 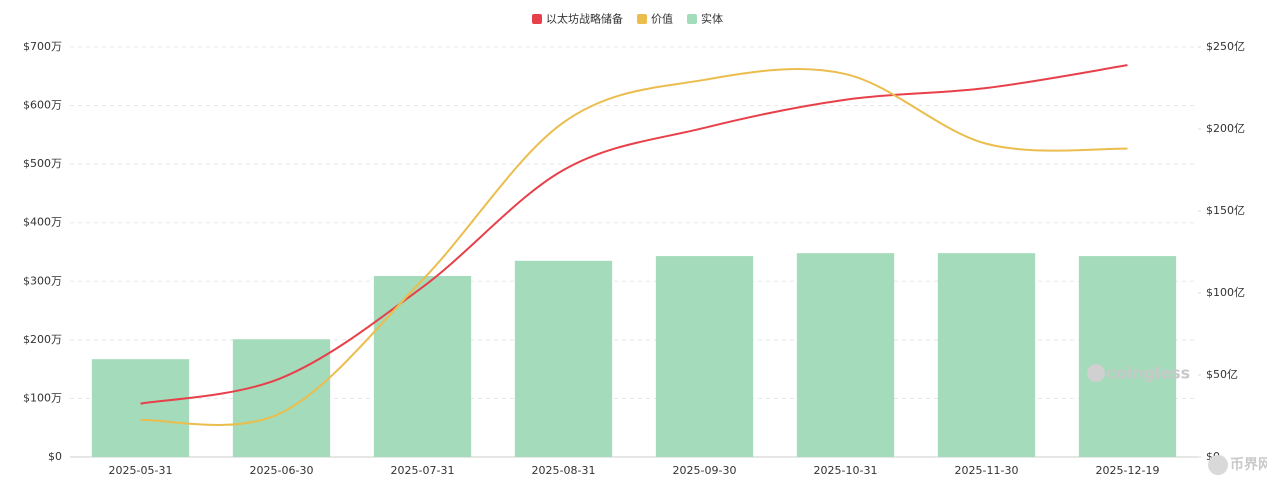 I want to click on x-tick-label: 2025-12-19, so click(x=1128, y=470).